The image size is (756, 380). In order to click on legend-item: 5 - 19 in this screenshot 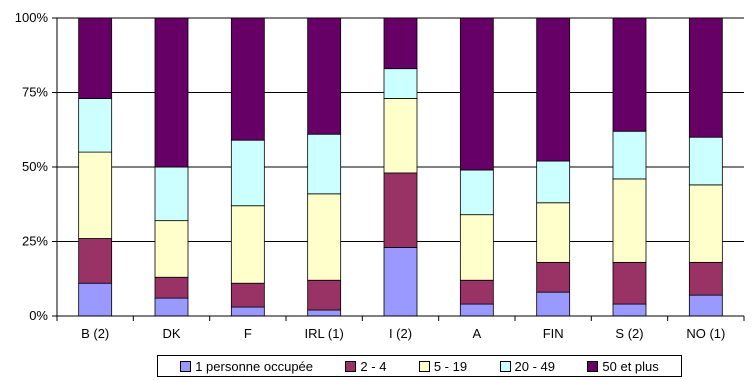, I will do `click(443, 366)`.